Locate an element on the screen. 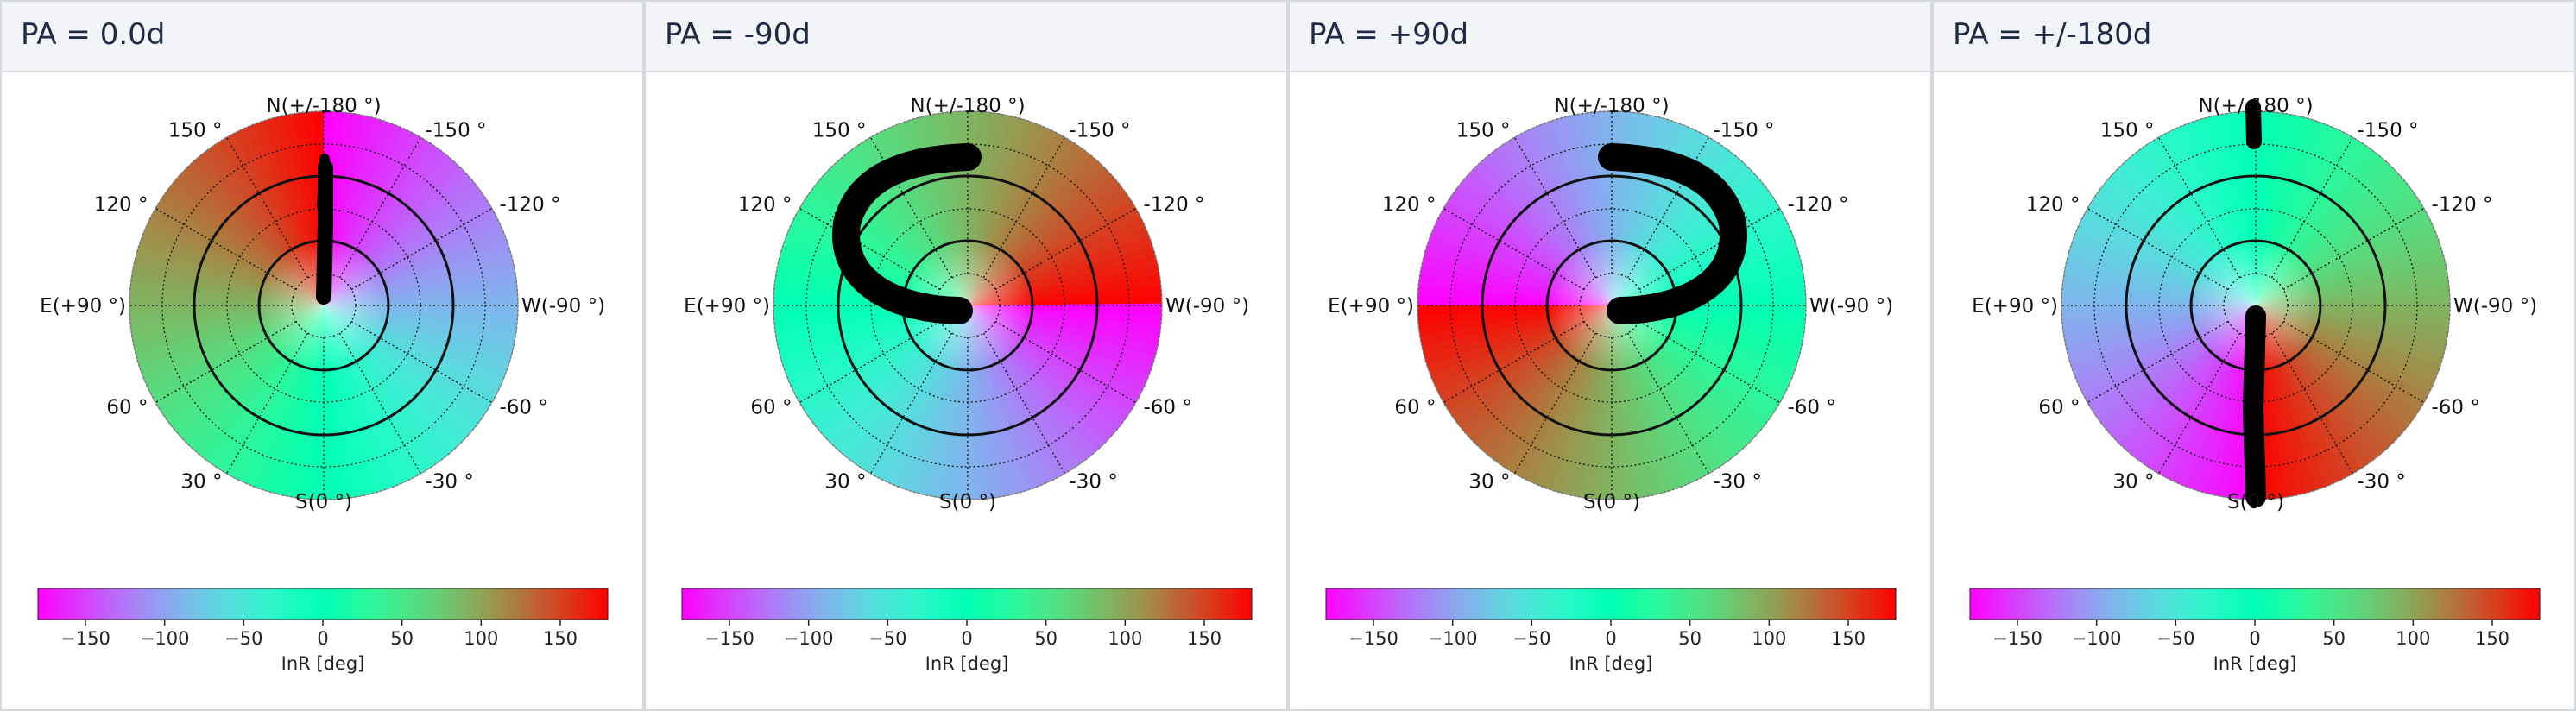 The height and width of the screenshot is (711, 2576). panel-title: PA = -90d is located at coordinates (738, 34).